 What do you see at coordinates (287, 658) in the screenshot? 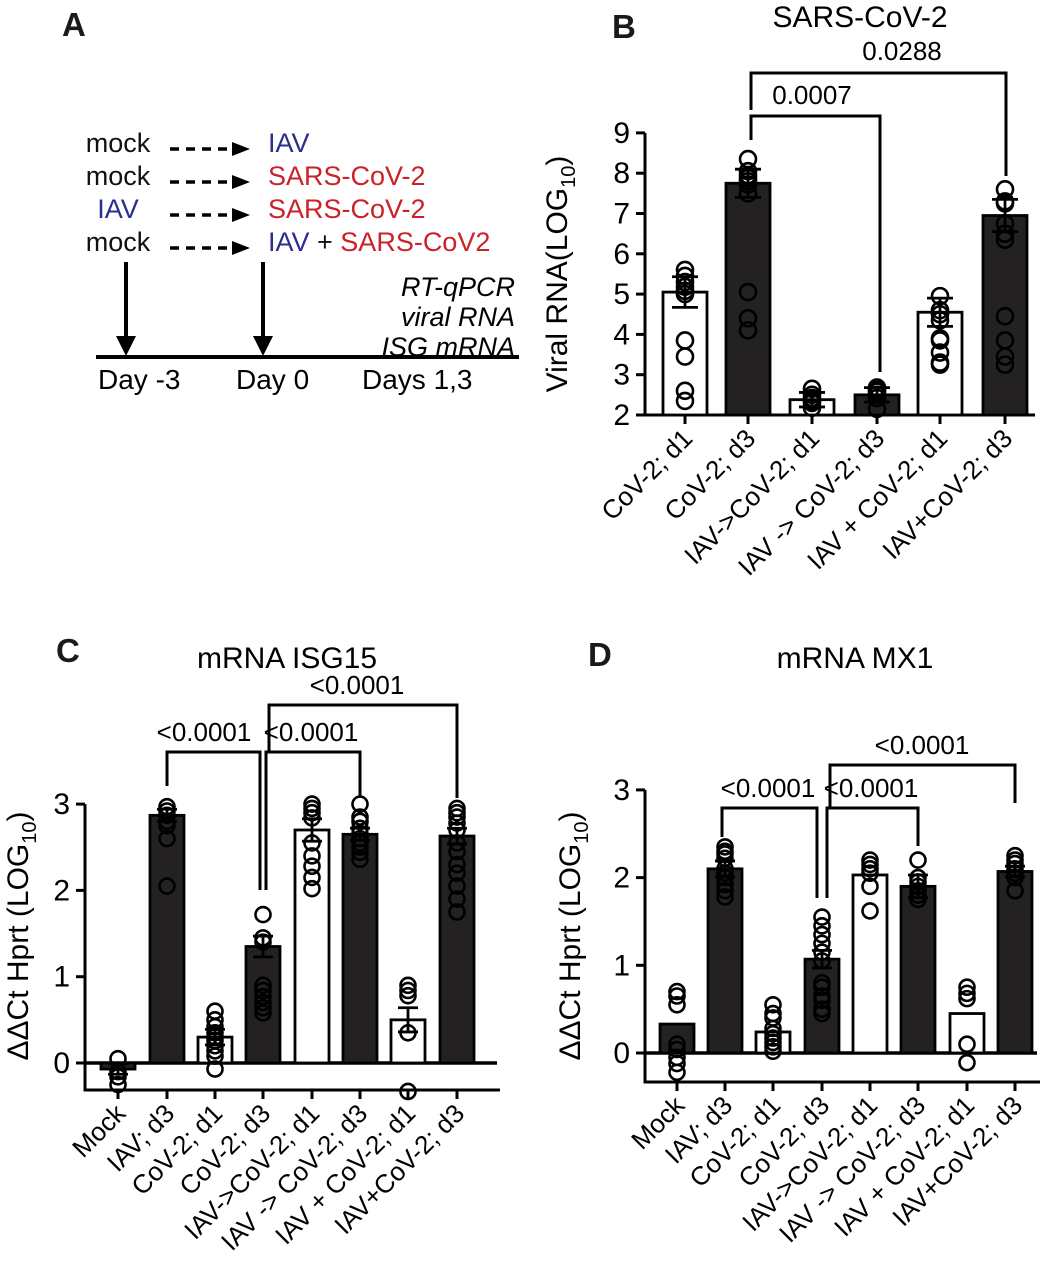
I see `chart-title: mRNA ISG15` at bounding box center [287, 658].